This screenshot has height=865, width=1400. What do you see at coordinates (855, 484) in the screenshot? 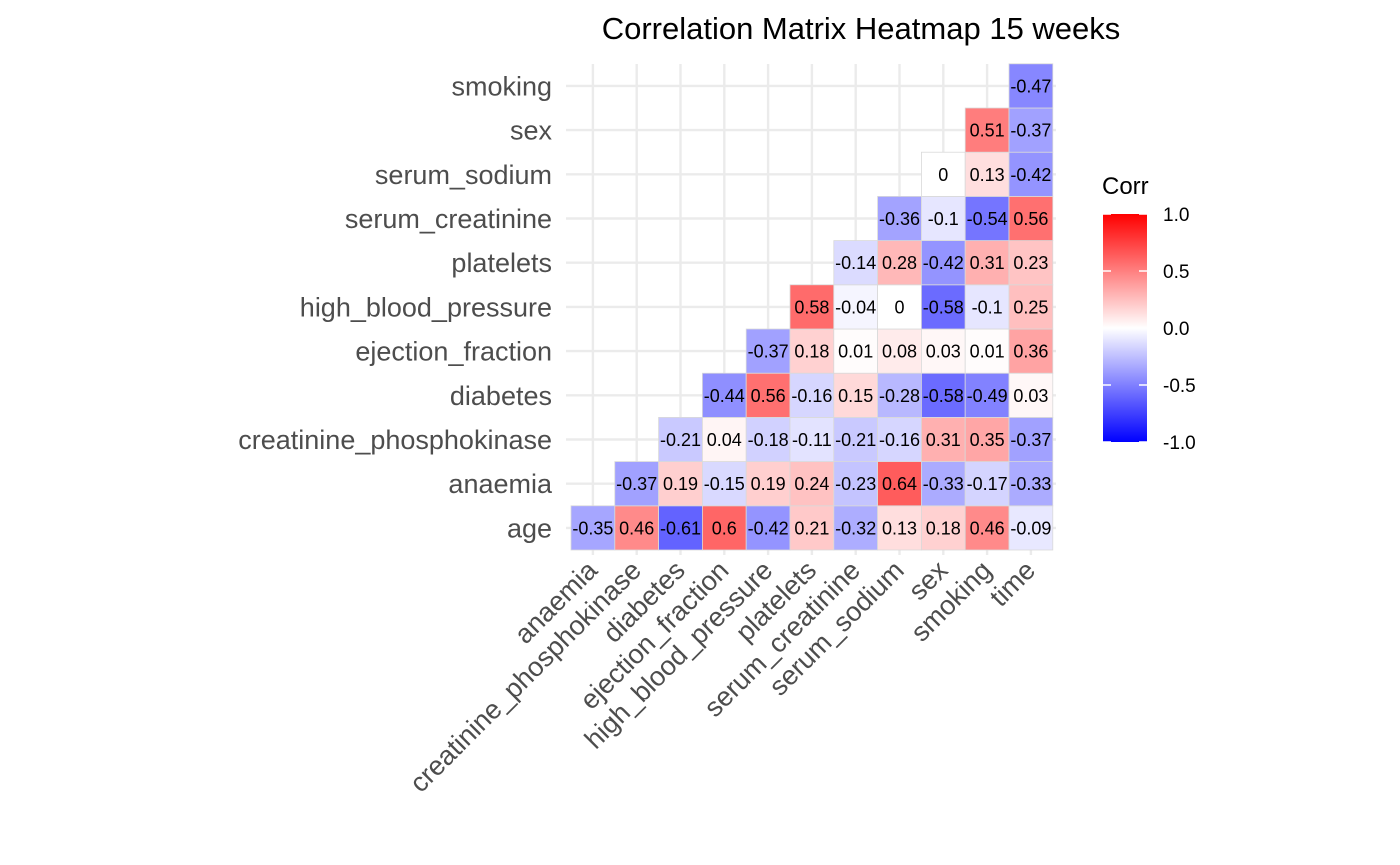
I see `cell-label-serum-creatinine-anaemia: -0.23` at bounding box center [855, 484].